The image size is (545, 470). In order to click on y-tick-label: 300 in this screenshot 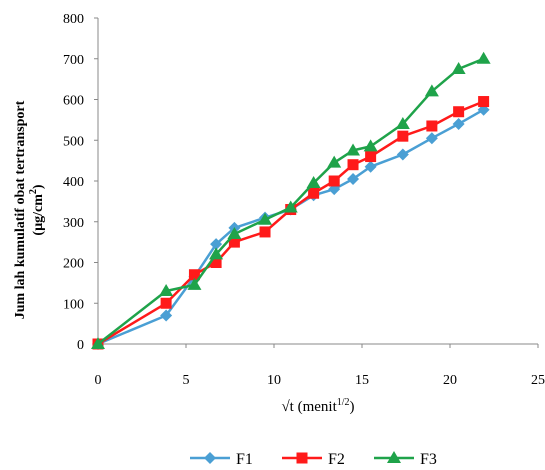, I will do `click(73, 223)`.